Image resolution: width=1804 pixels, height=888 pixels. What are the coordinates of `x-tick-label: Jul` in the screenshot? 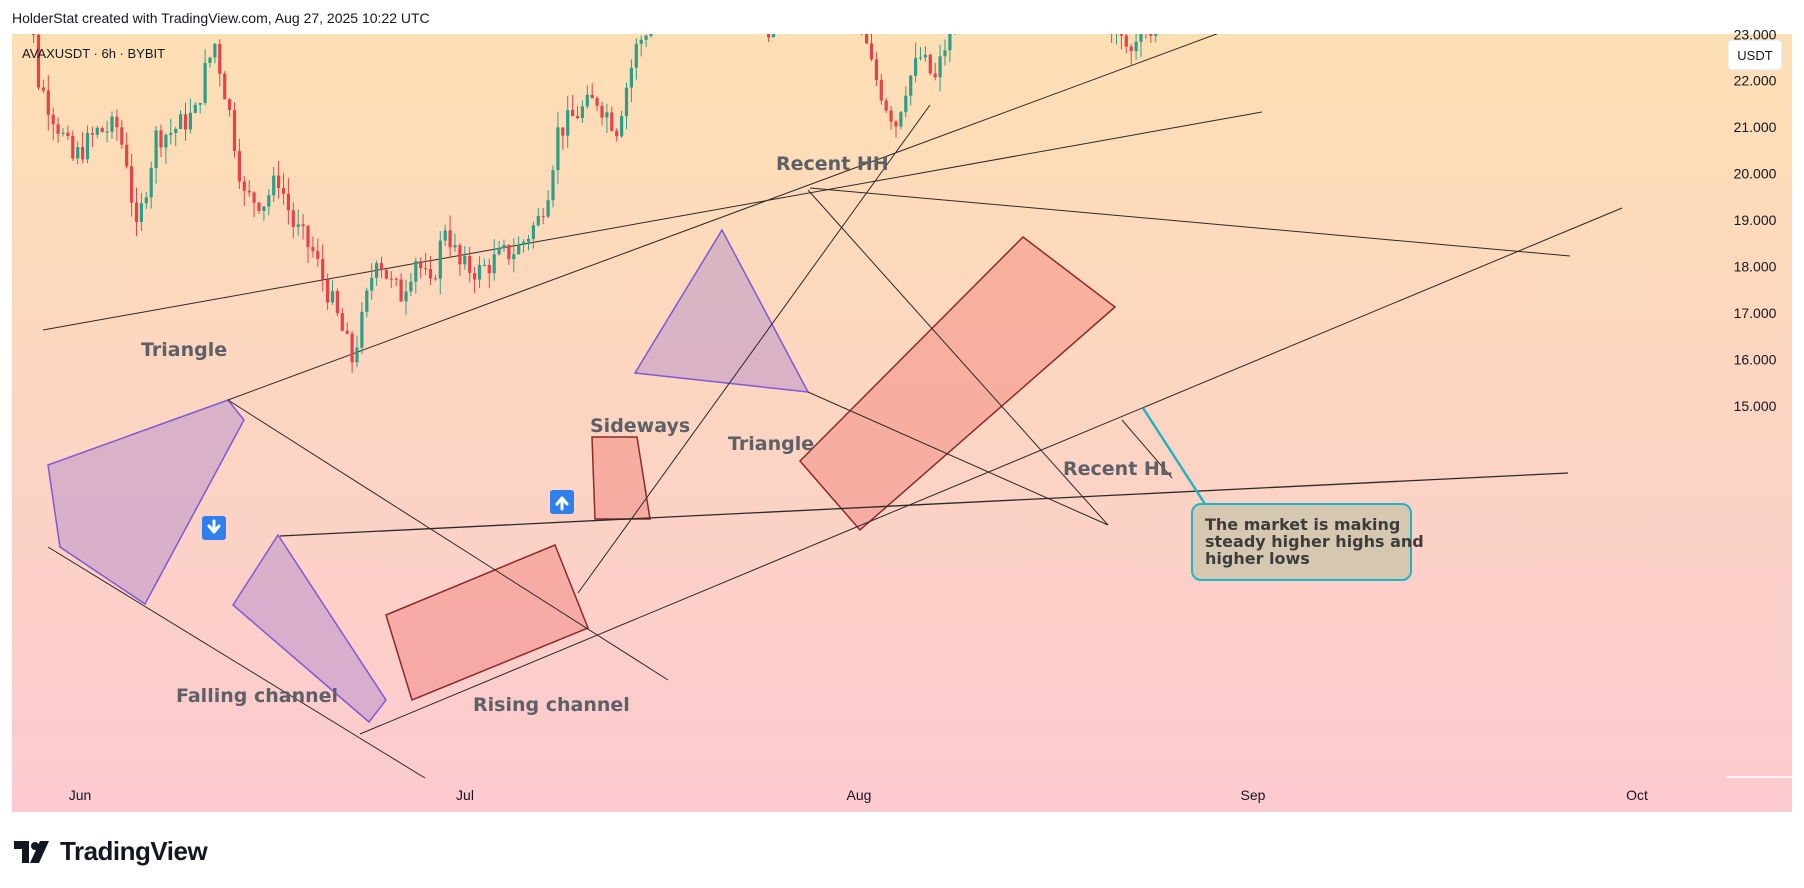 It's located at (465, 795).